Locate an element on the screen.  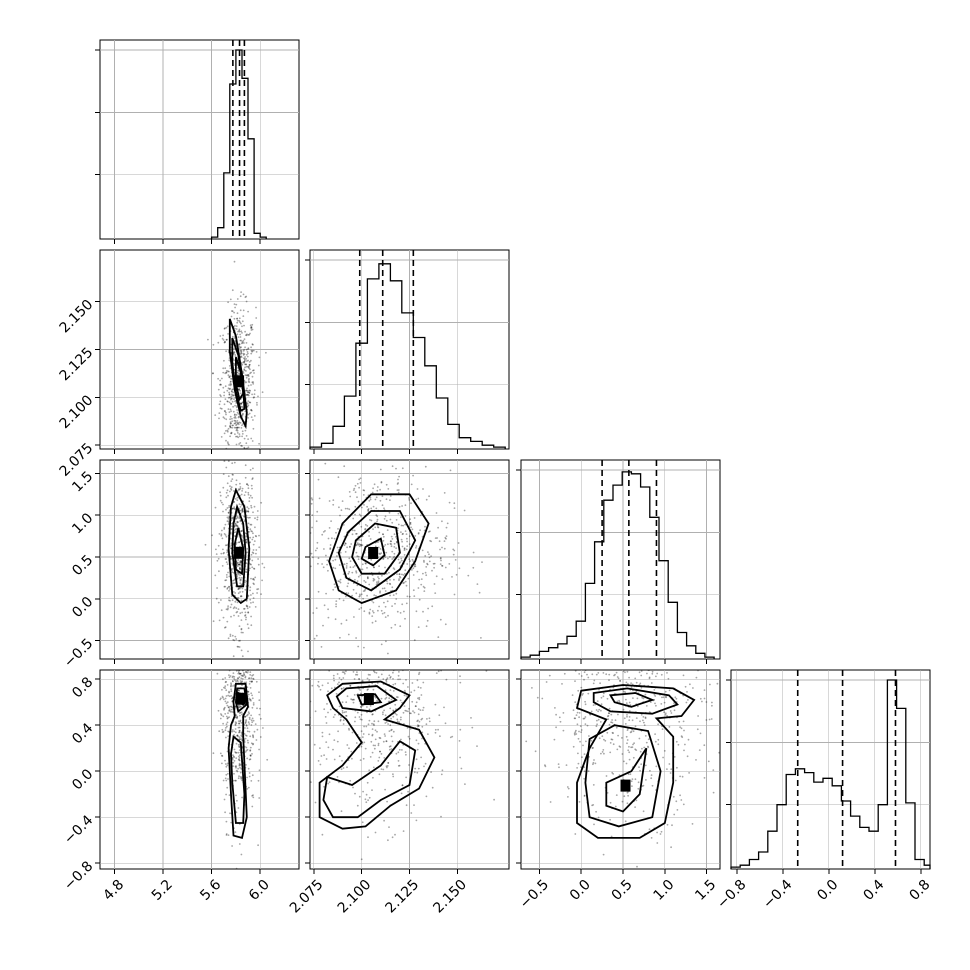
y-tick-label-1-2: 2.125 is located at coordinates (77, 365).